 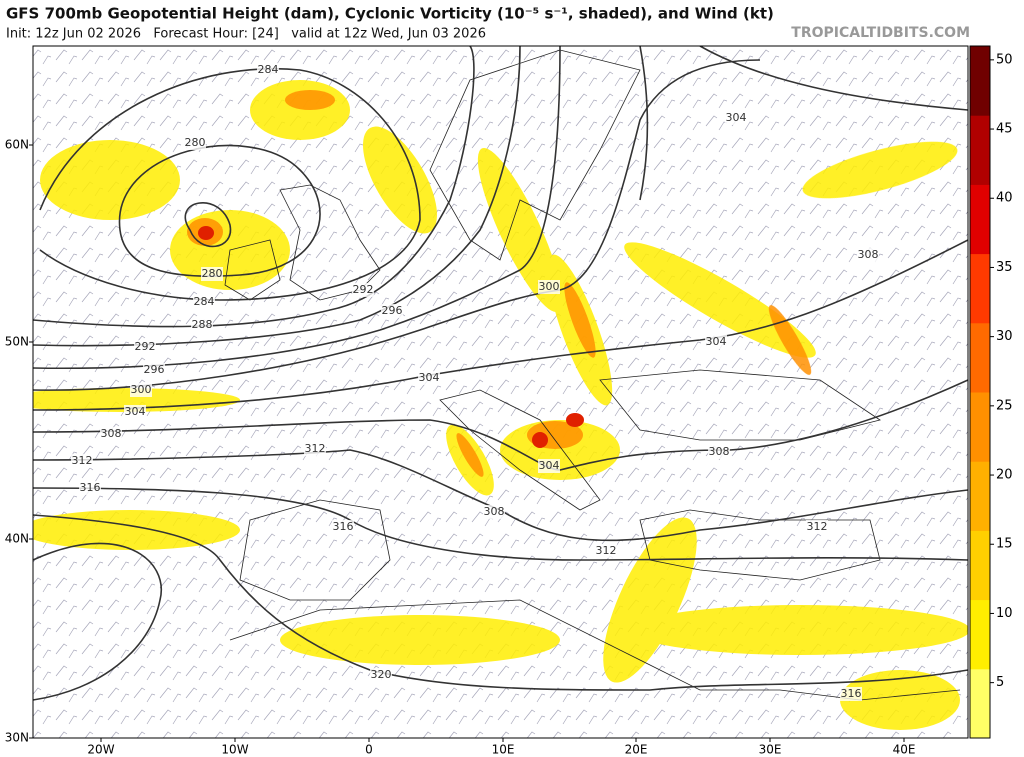 I want to click on contour-label: 320, so click(x=381, y=674).